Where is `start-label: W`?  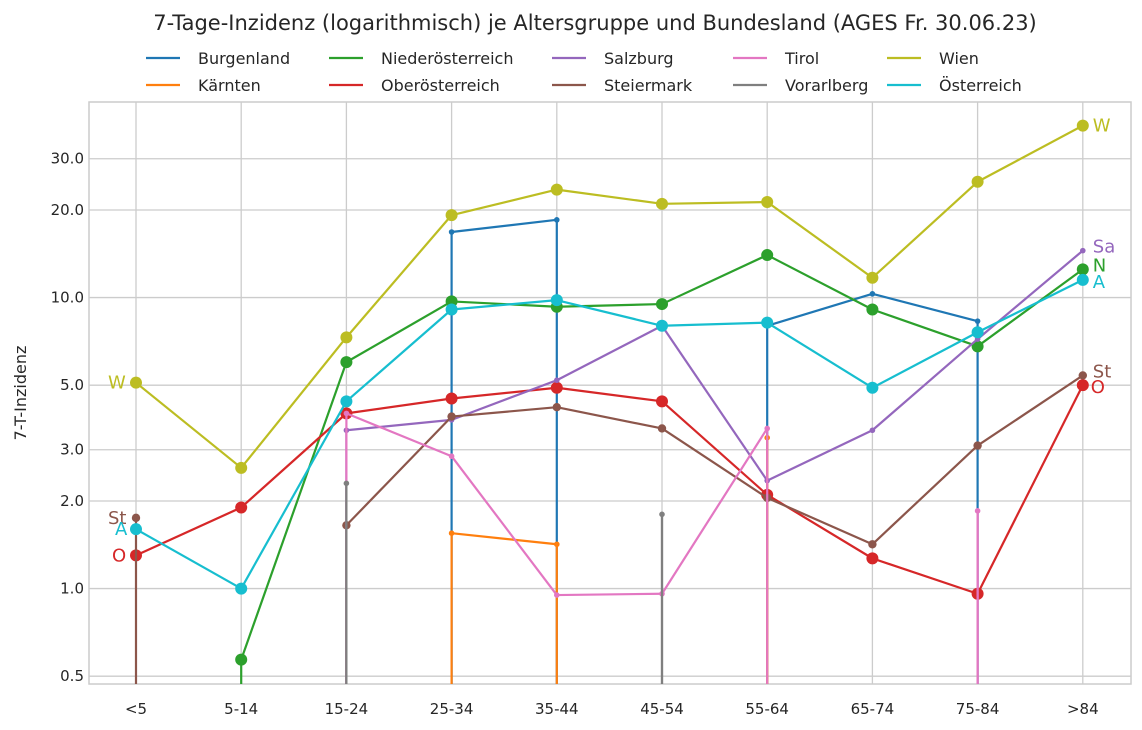 start-label: W is located at coordinates (117, 383).